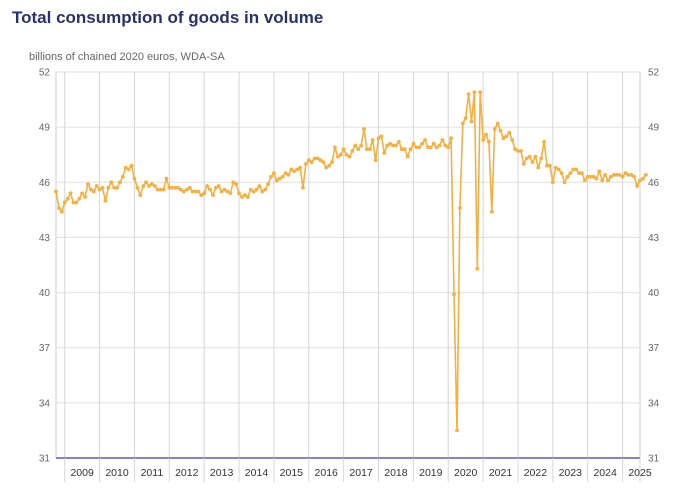 This screenshot has width=681, height=495. Describe the element at coordinates (45, 459) in the screenshot. I see `y-tick-label-left: 31` at that location.